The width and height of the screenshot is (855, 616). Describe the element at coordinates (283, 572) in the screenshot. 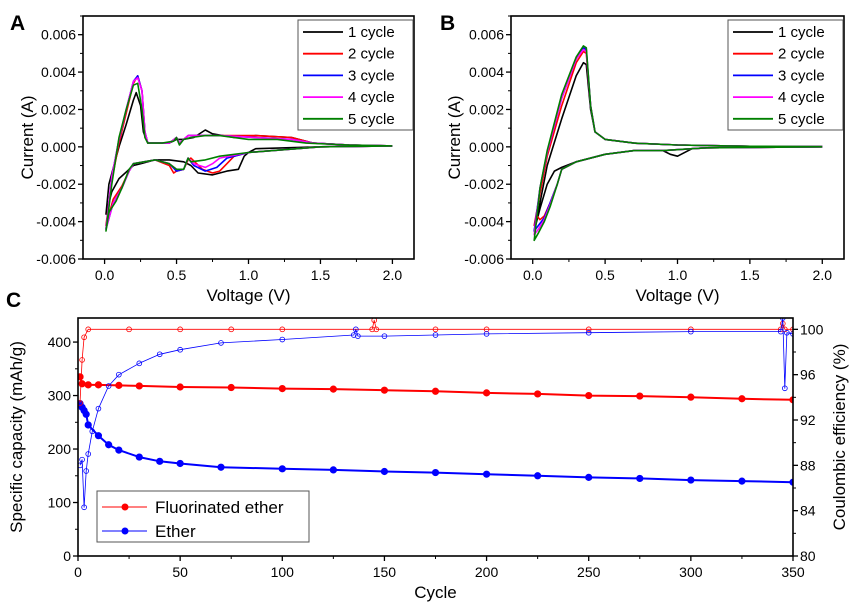

I see `x-tick-label: 100` at that location.